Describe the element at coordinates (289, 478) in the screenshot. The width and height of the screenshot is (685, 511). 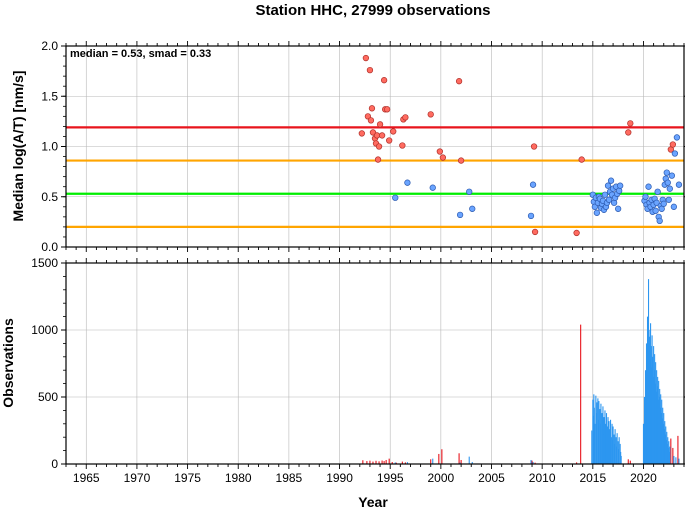
I see `x-tick-label: 1985` at that location.